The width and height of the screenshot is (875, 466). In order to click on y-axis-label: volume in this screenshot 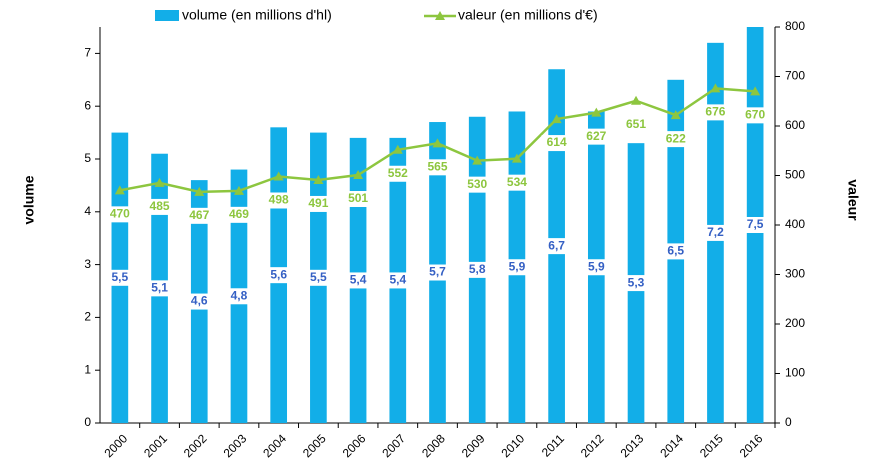, I will do `click(29, 199)`.